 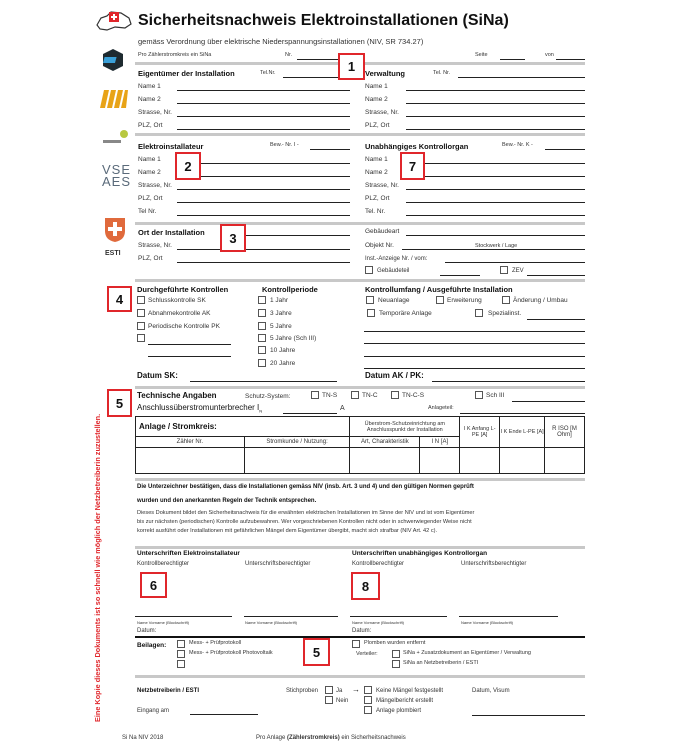 I want to click on owner-street-field, so click(x=263, y=116).